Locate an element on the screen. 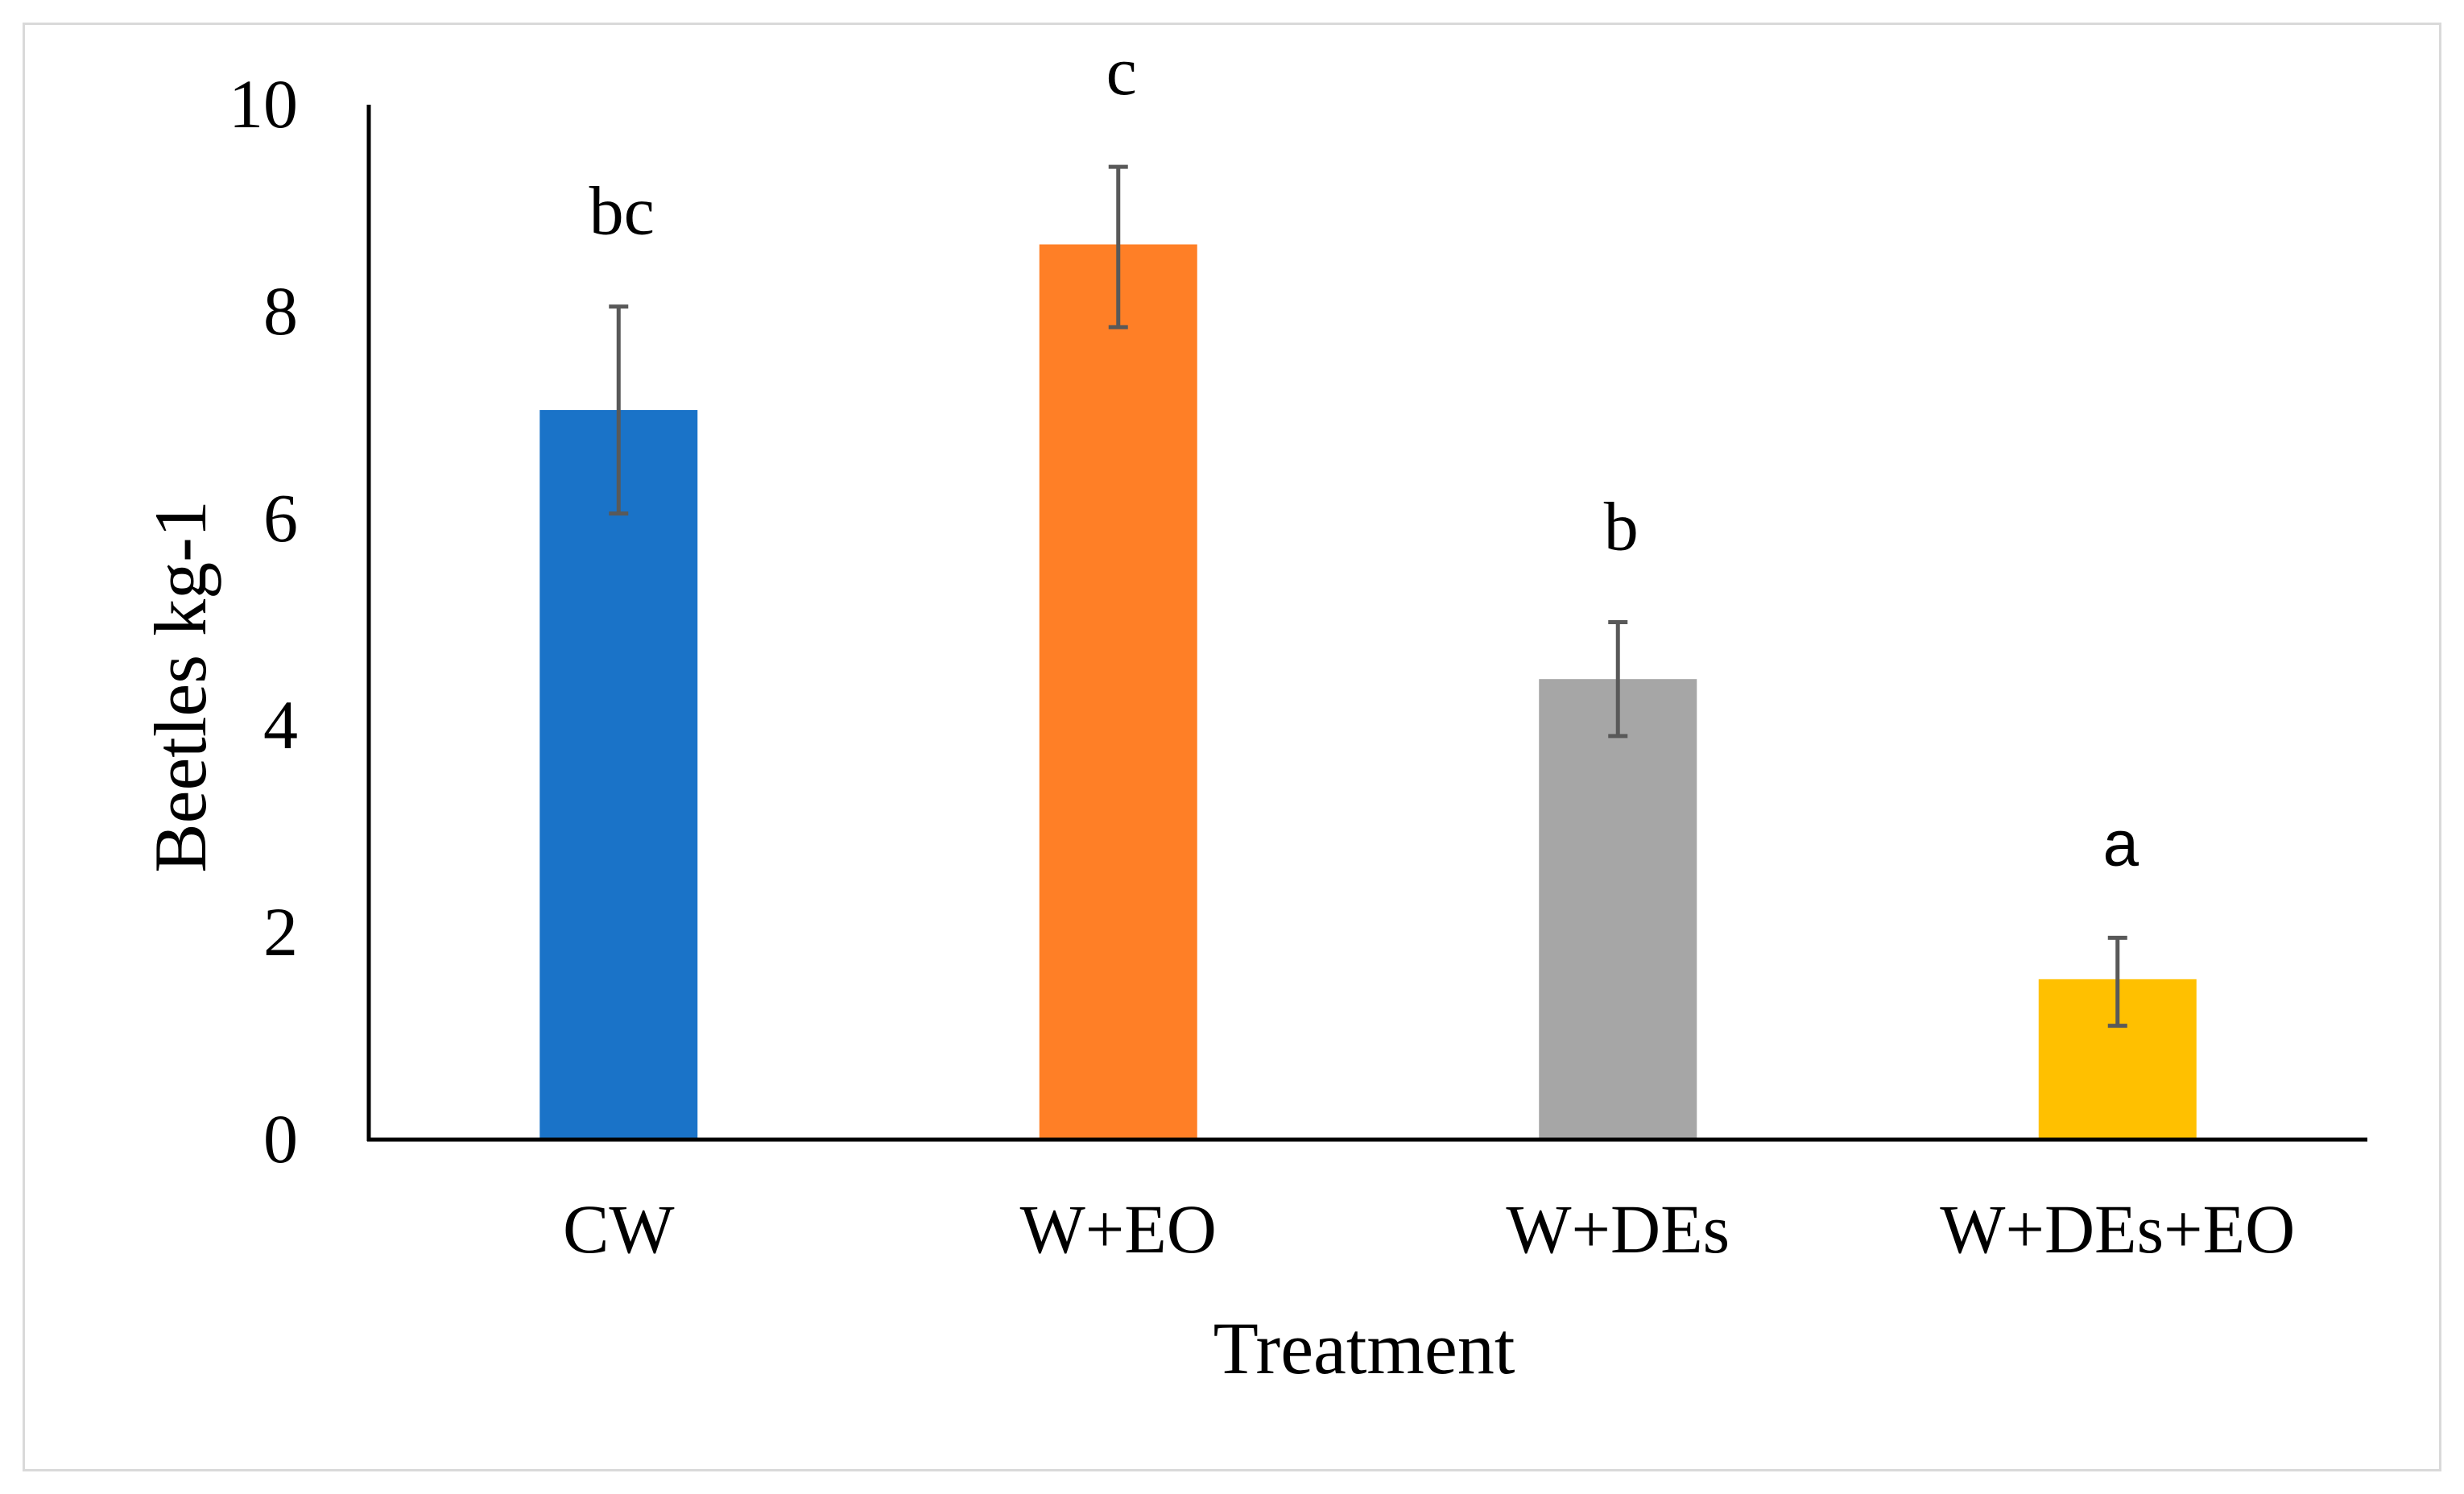 This screenshot has height=1494, width=2464. x-tick-labels: CW W+EO W+DEs W+DEs+EO is located at coordinates (1429, 1229).